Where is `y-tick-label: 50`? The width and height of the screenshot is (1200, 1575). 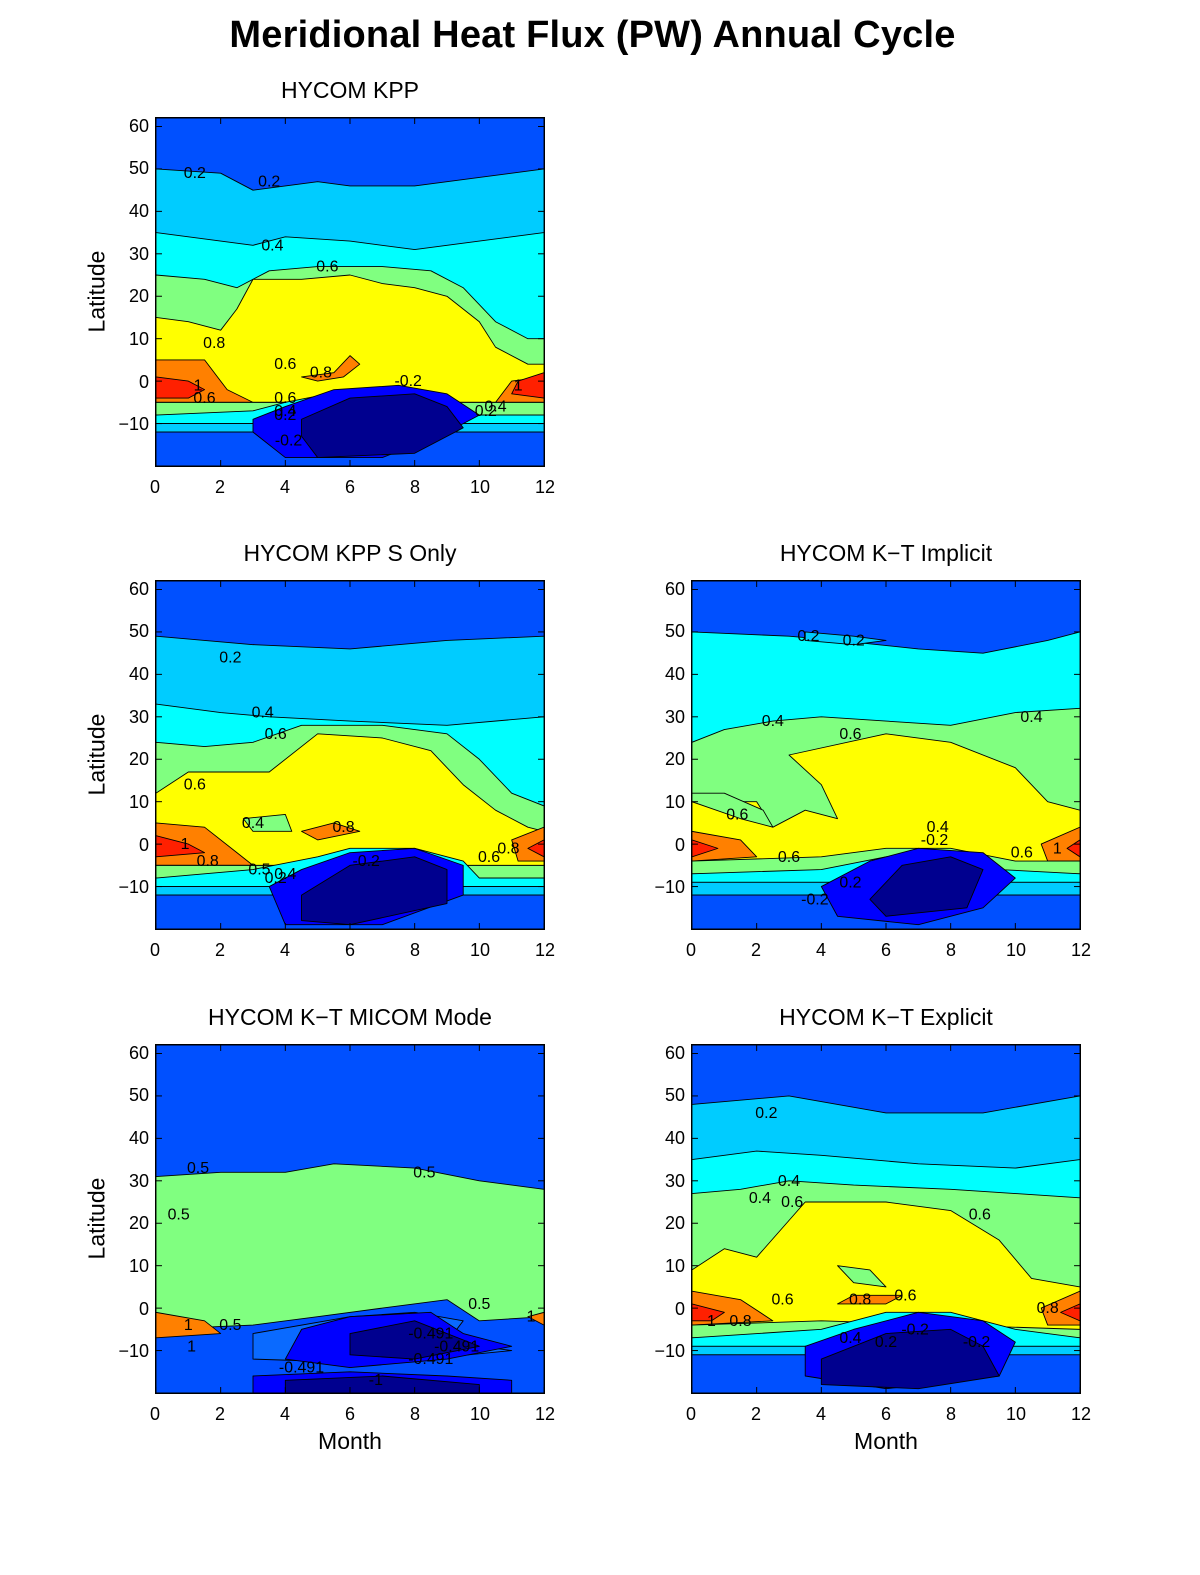
y-tick-label: 50 is located at coordinates (138, 631).